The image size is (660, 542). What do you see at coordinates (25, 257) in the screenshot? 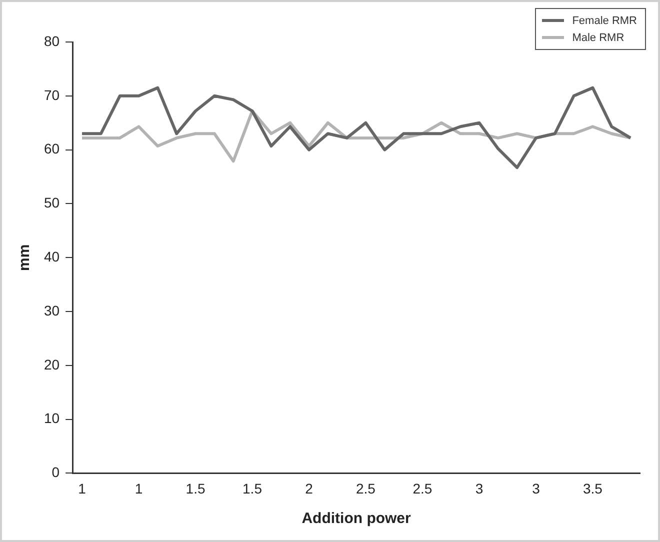
I see `y-axis-title: mm` at bounding box center [25, 257].